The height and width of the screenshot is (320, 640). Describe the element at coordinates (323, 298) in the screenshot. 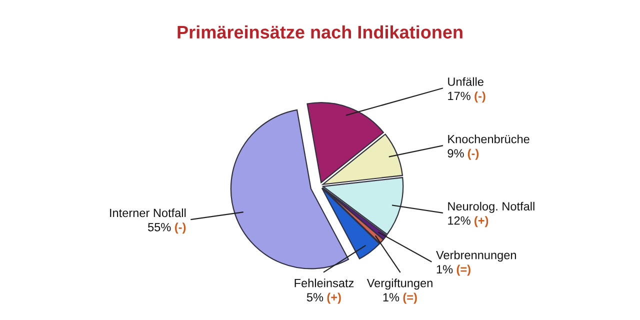

I see `data-label: 5% (+)` at that location.